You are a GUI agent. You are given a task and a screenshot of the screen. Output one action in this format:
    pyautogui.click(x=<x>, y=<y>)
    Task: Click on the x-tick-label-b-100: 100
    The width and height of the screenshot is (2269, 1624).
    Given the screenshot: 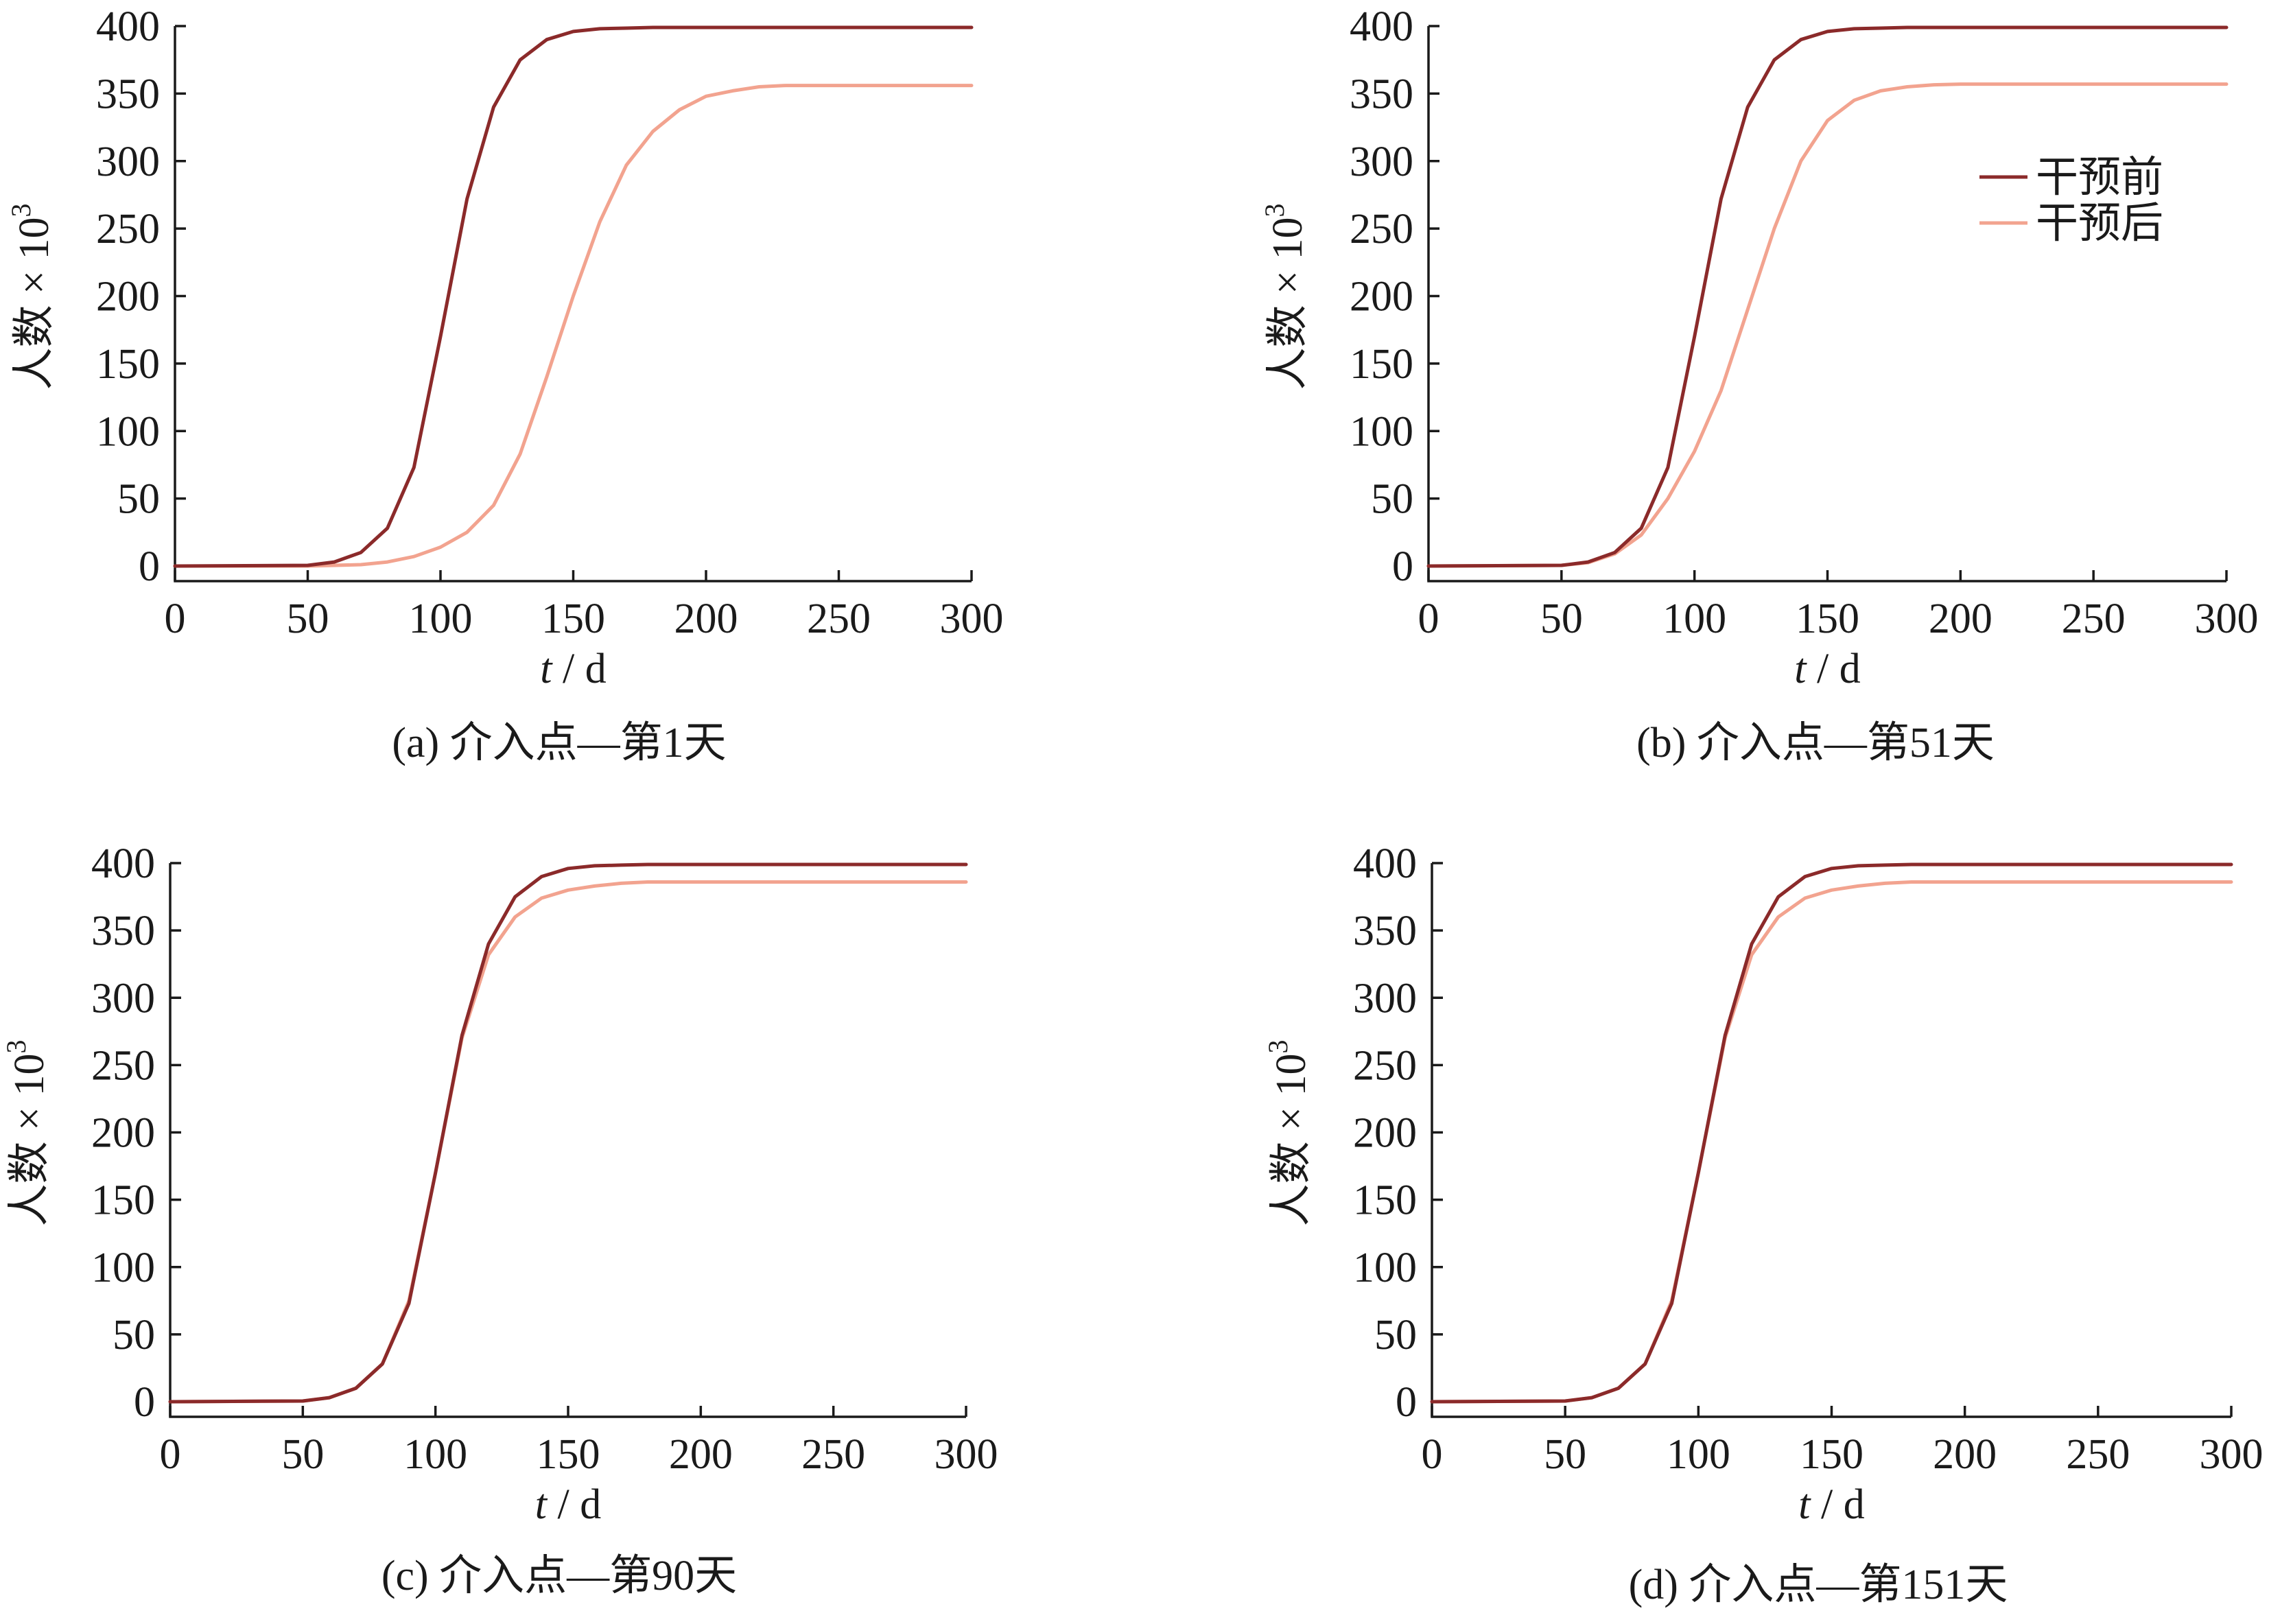 What is the action you would take?
    pyautogui.click(x=1694, y=619)
    